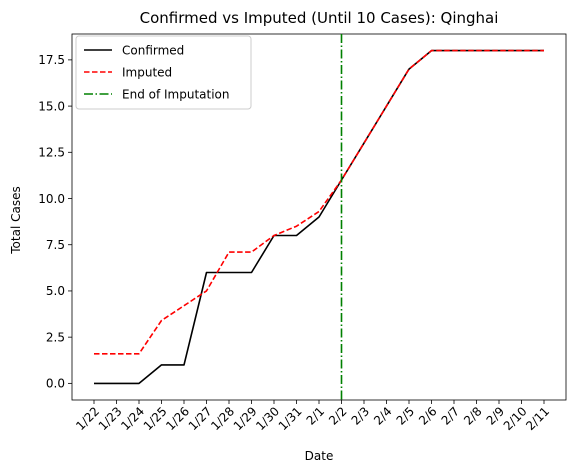 The image size is (576, 473). What do you see at coordinates (55, 291) in the screenshot?
I see `y-tick-label: 5.0` at bounding box center [55, 291].